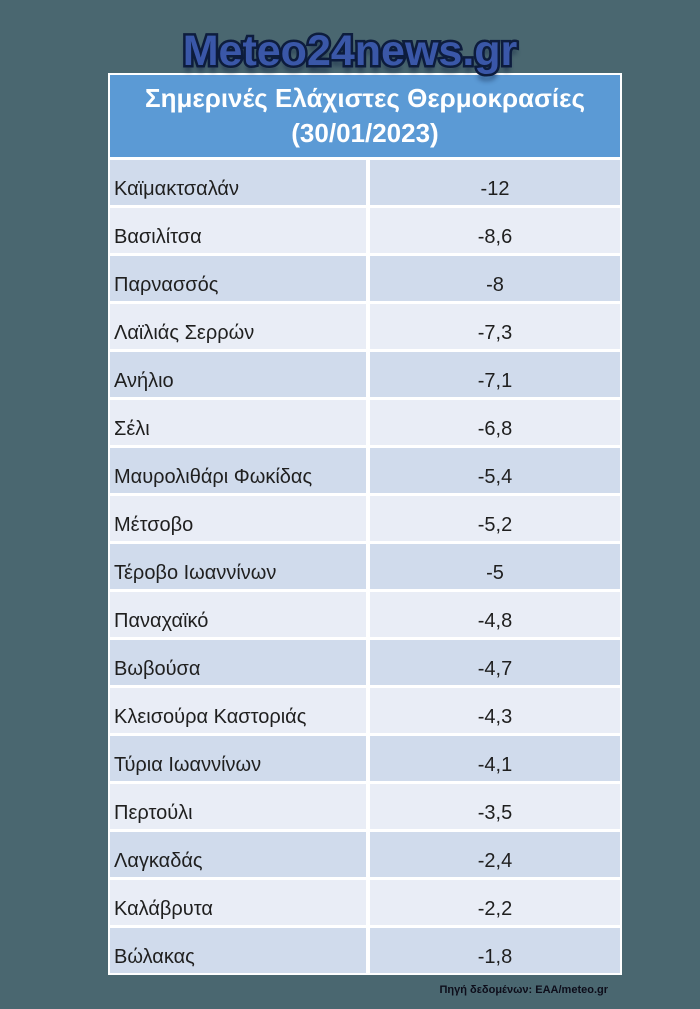 The height and width of the screenshot is (1009, 700). I want to click on location-cell: Παναχαϊκό, so click(238, 614).